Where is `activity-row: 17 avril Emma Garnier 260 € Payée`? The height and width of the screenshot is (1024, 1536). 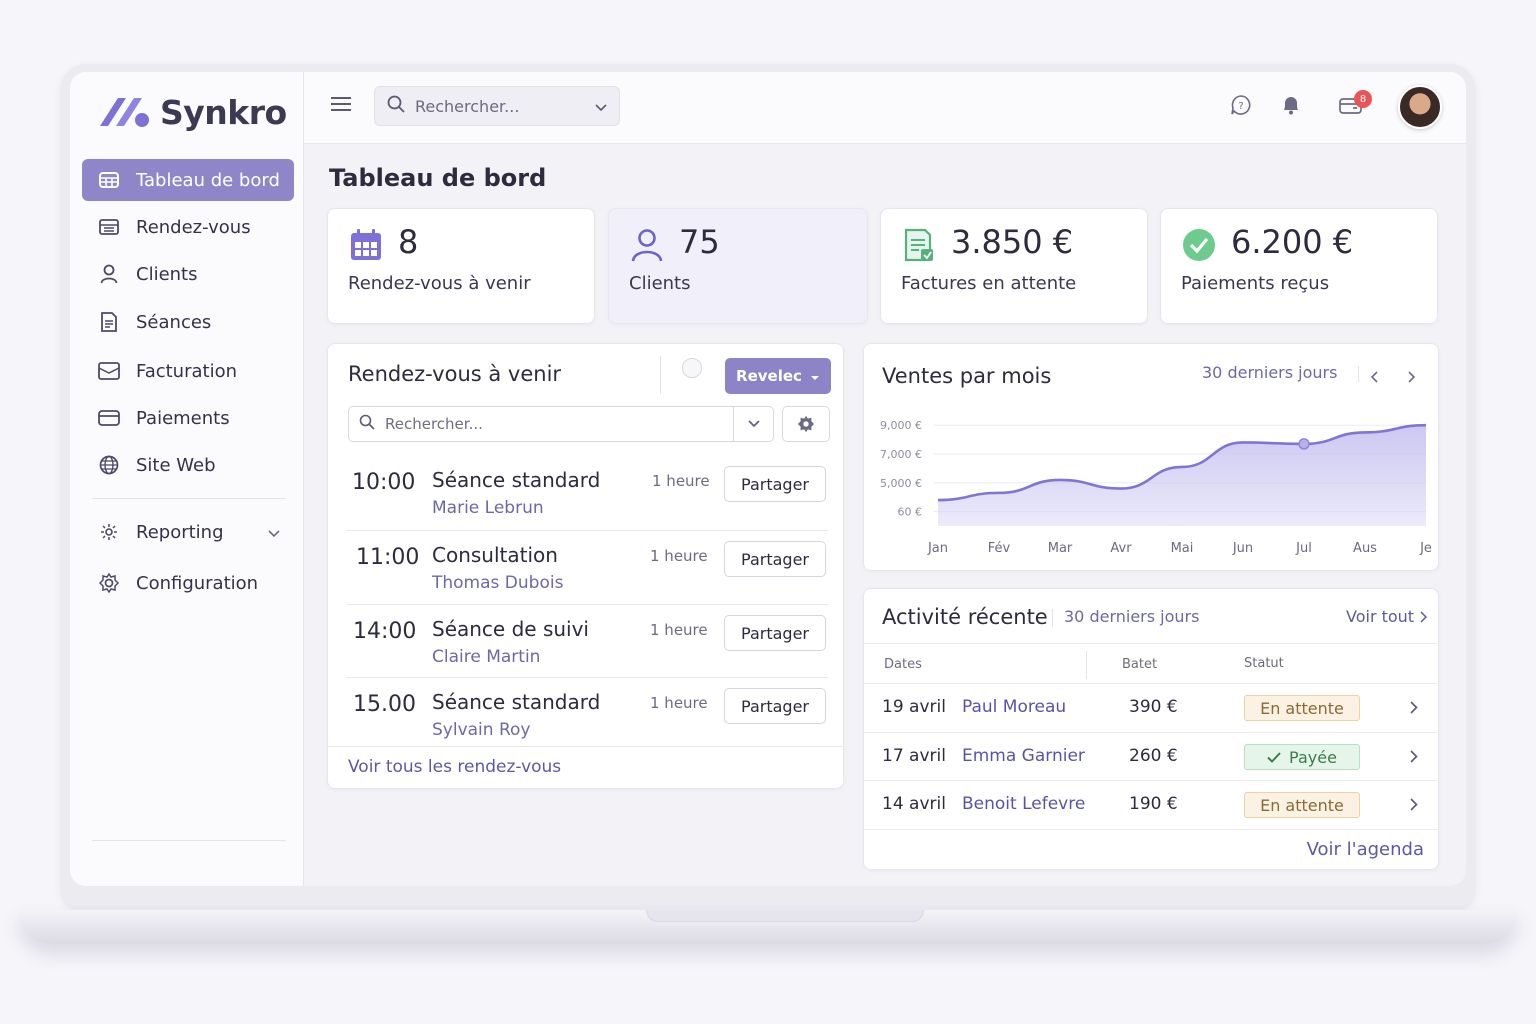 activity-row: 17 avril Emma Garnier 260 € Payée is located at coordinates (1152, 756).